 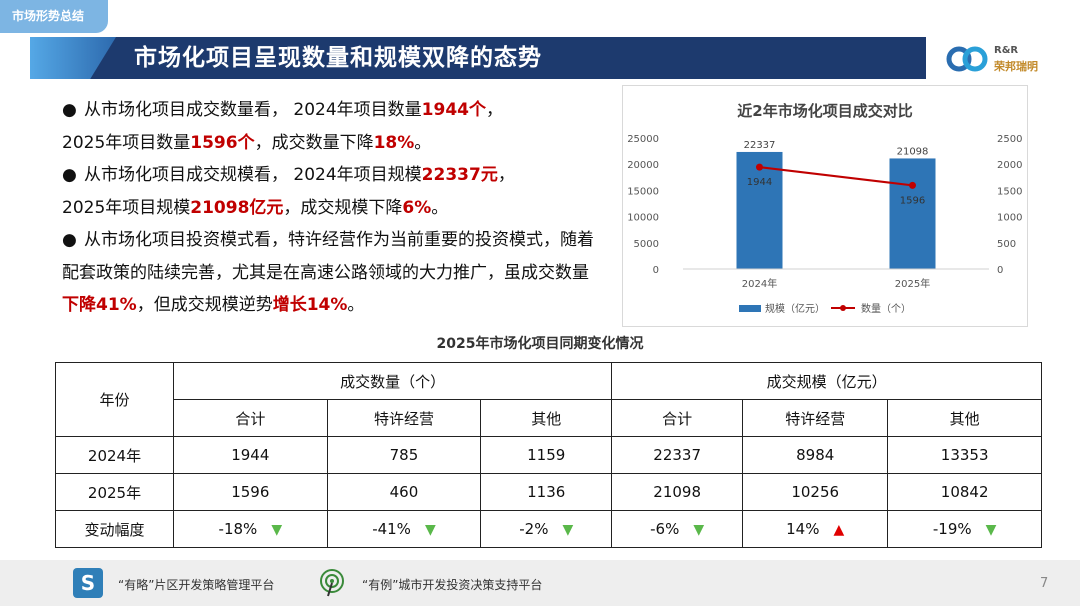 I want to click on left-axis-tick: 5000, so click(x=646, y=244).